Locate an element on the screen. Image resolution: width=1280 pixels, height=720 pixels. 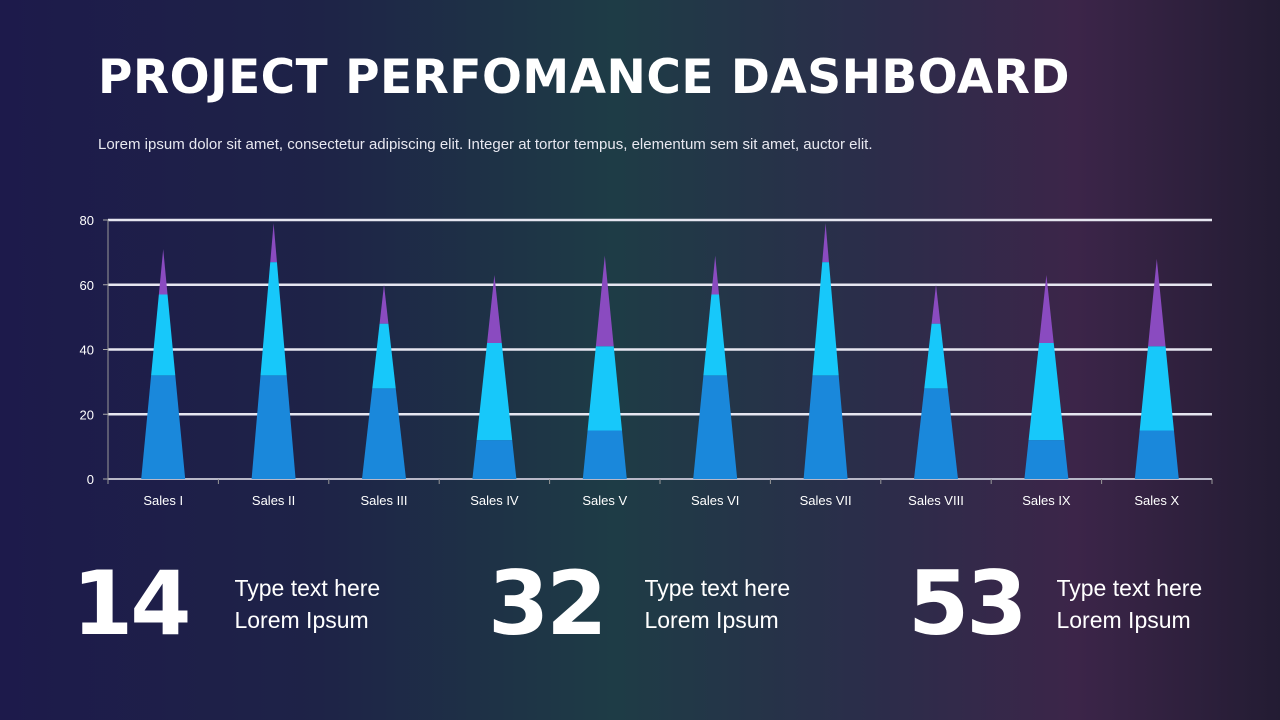
y-tick-label: 80 is located at coordinates (87, 220).